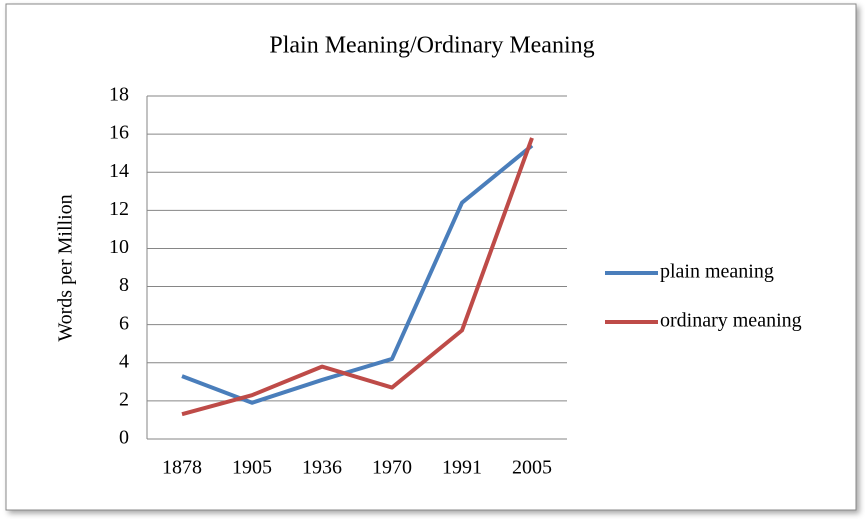  Describe the element at coordinates (124, 399) in the screenshot. I see `y-tick-label: 2` at that location.